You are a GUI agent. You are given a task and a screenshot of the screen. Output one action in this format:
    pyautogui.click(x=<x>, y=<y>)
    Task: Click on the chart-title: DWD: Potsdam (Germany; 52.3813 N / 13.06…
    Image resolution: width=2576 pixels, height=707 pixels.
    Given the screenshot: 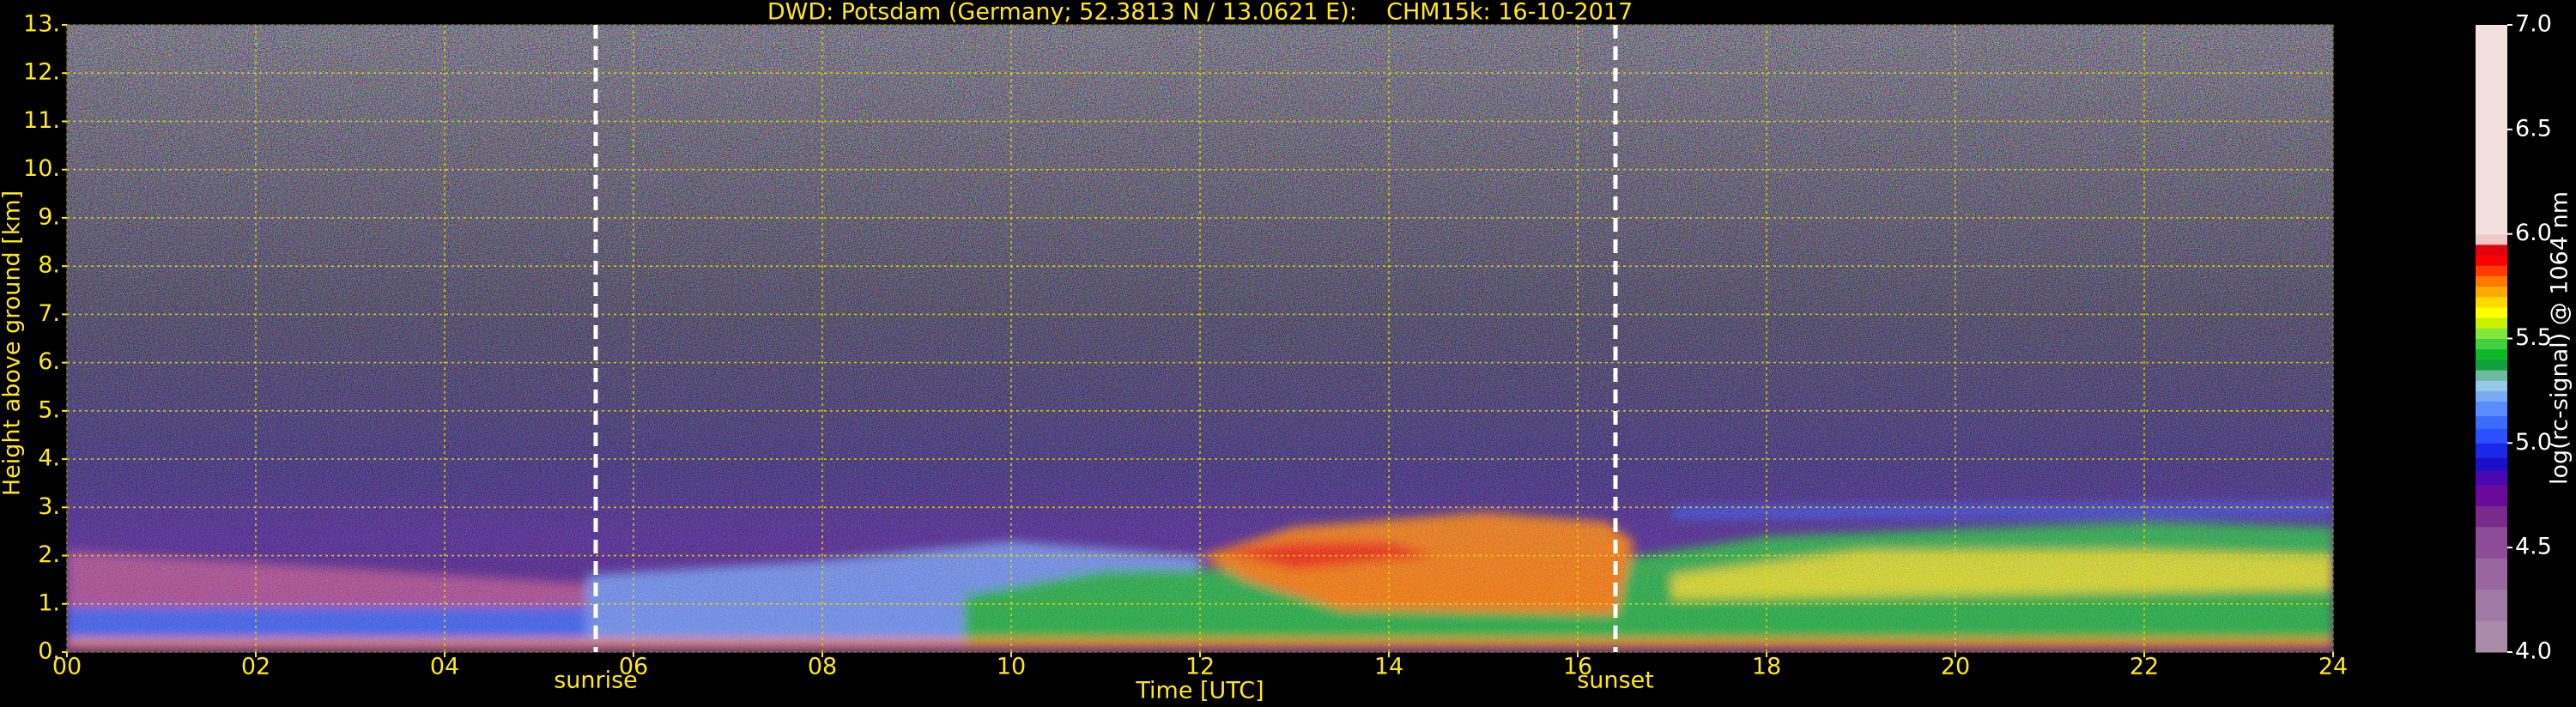 What is the action you would take?
    pyautogui.click(x=1200, y=13)
    